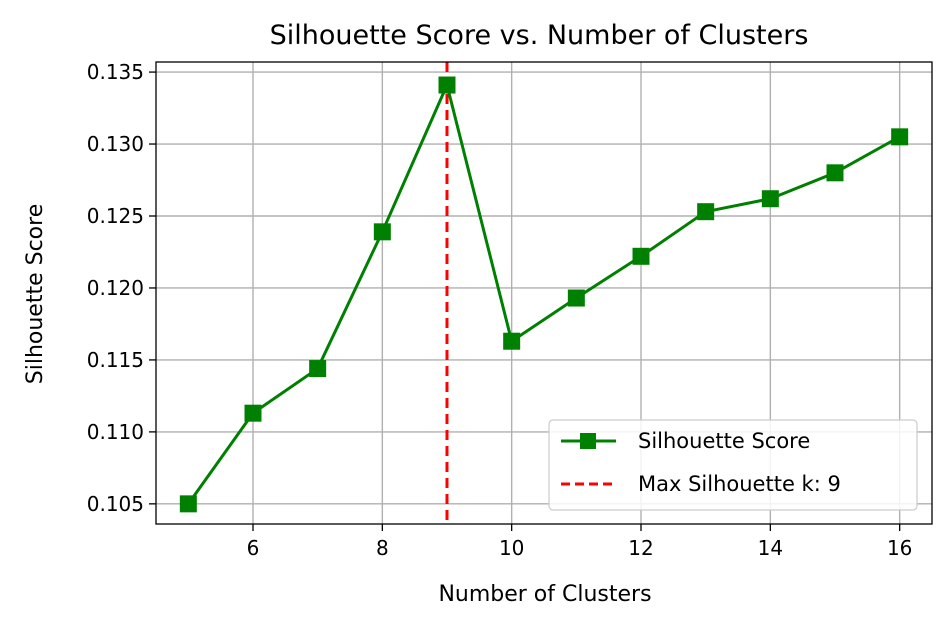 Image resolution: width=952 pixels, height=629 pixels. I want to click on y-tick-label: 0.130, so click(115, 144).